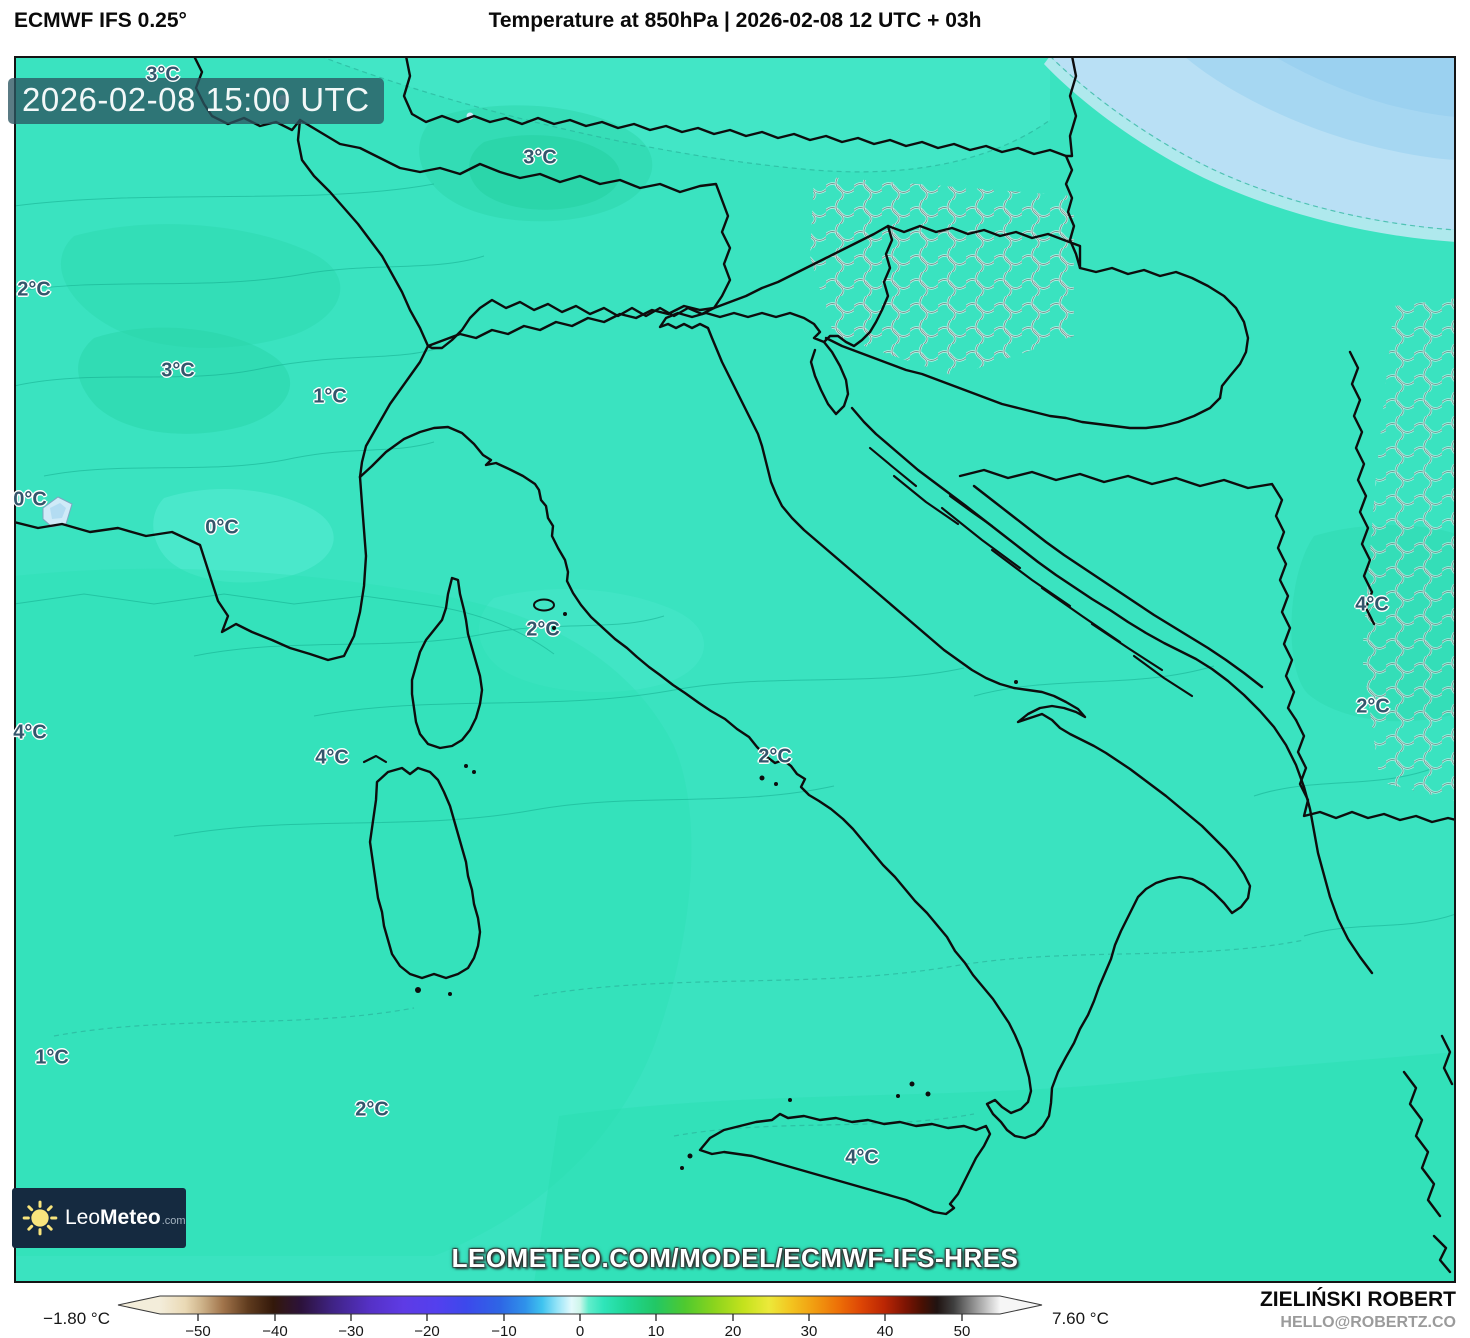 The image size is (1470, 1338). Describe the element at coordinates (733, 1330) in the screenshot. I see `svg-text: 20` at that location.